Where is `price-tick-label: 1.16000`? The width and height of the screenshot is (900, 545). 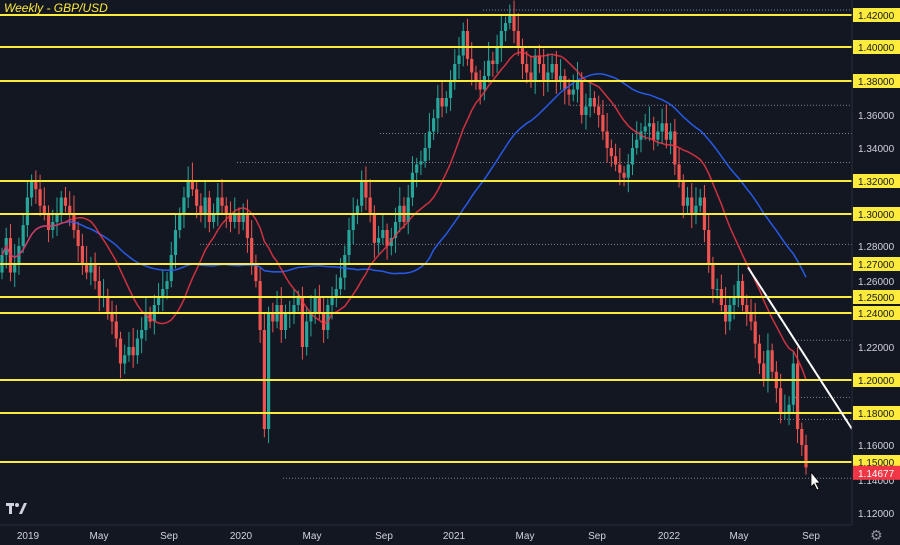
price-tick-label: 1.16000 is located at coordinates (876, 446).